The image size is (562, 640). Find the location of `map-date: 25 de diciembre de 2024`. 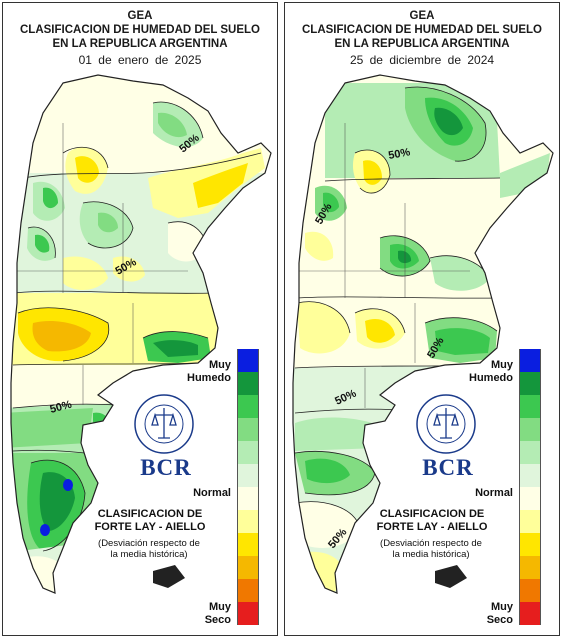

map-date: 25 de diciembre de 2024 is located at coordinates (422, 60).